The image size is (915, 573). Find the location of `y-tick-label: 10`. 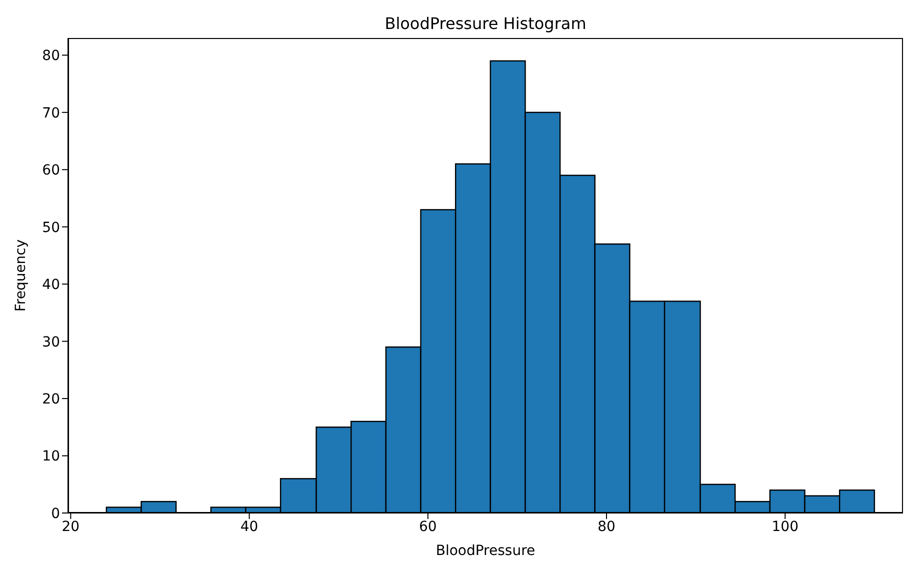

y-tick-label: 10 is located at coordinates (51, 456).